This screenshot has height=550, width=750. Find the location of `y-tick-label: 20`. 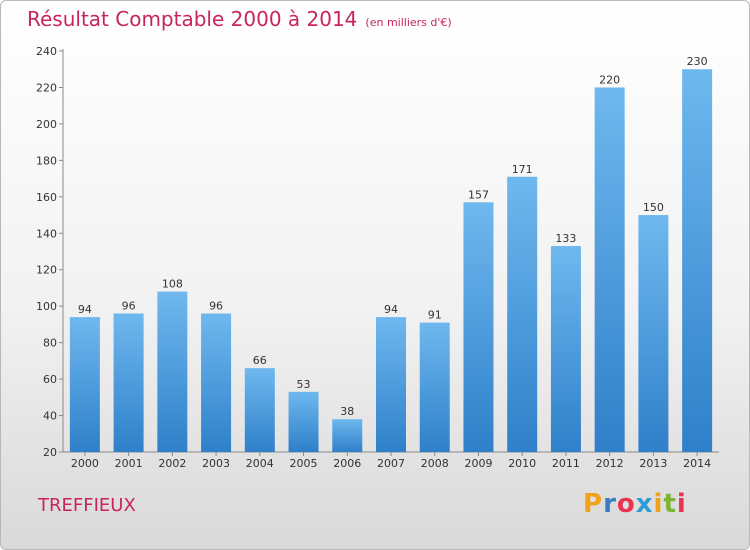

y-tick-label: 20 is located at coordinates (50, 452).